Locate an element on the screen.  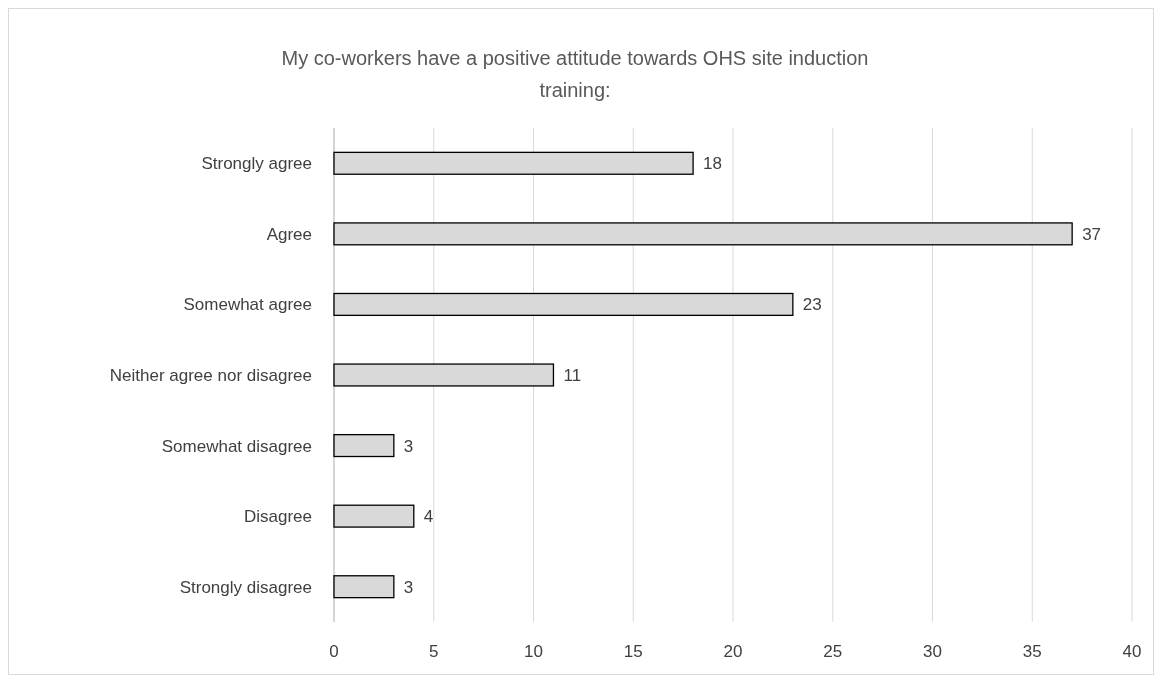
y-tick-label: Somewhat agree is located at coordinates (247, 305).